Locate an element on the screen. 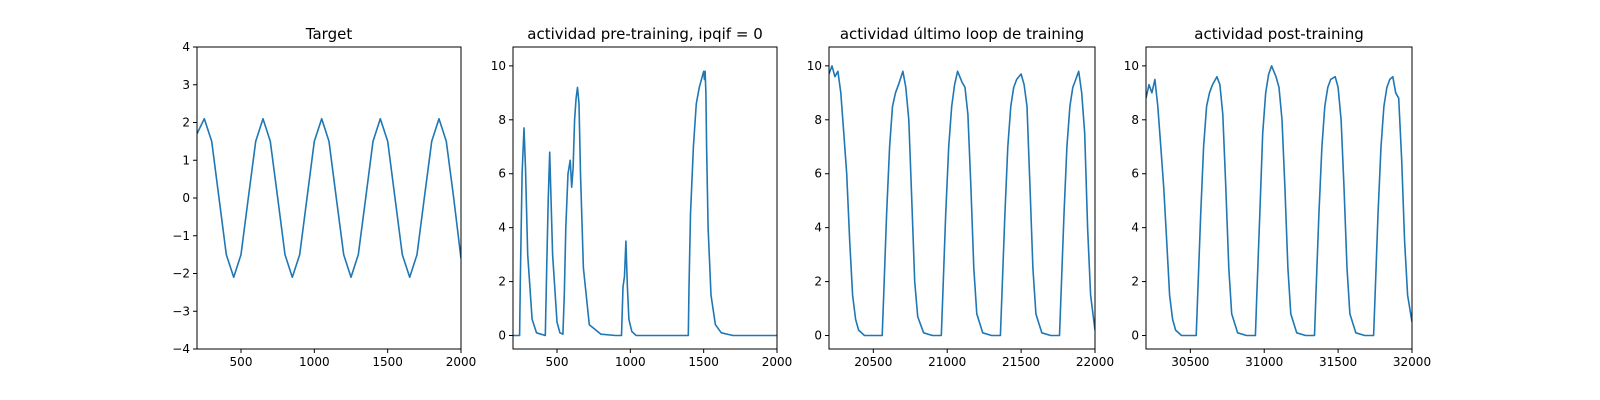  subplot-title: actividad último loop de training is located at coordinates (962, 34).